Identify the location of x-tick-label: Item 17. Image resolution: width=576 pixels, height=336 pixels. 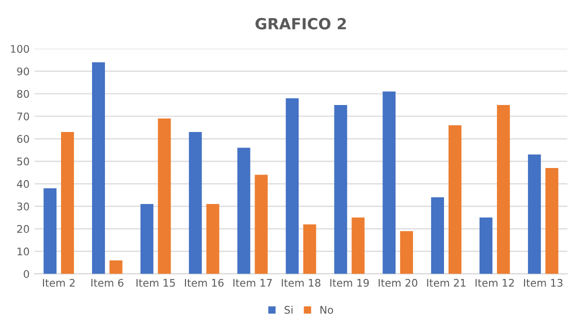
(252, 283).